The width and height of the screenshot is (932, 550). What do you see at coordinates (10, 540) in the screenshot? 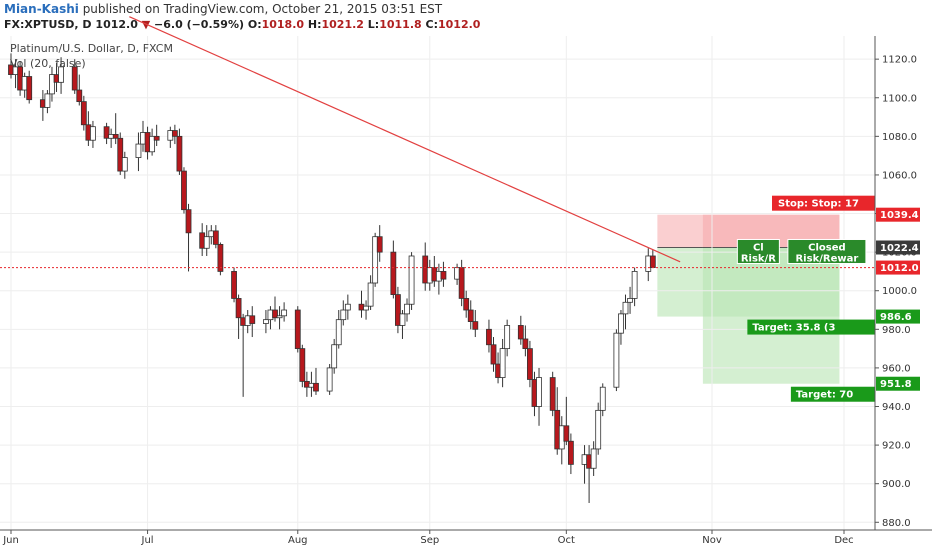
I see `time-tick-label: Jun` at bounding box center [10, 540].